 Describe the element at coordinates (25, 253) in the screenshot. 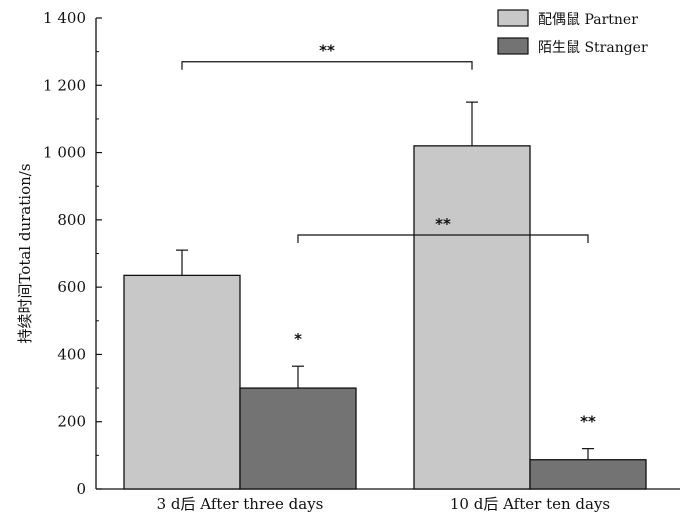

I see `y-axis-label: 持续时间Total duration/s` at that location.